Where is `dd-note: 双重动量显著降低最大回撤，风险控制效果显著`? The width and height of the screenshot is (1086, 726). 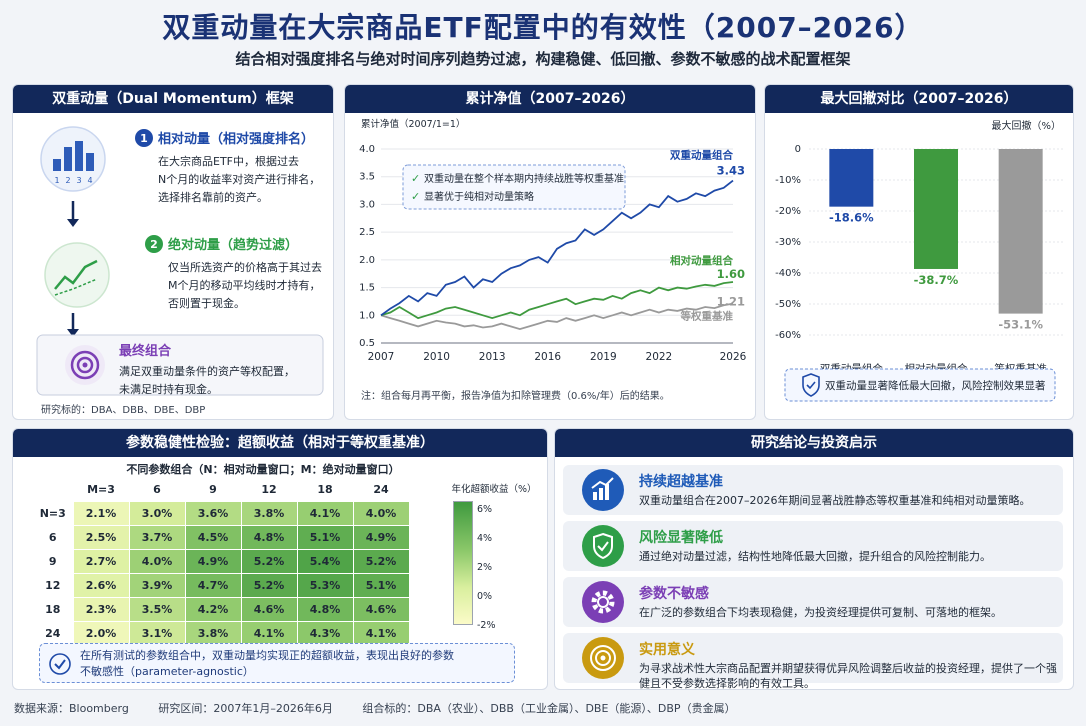
dd-note: 双重动量显著降低最大回撤，风险控制效果显著 is located at coordinates (935, 385).